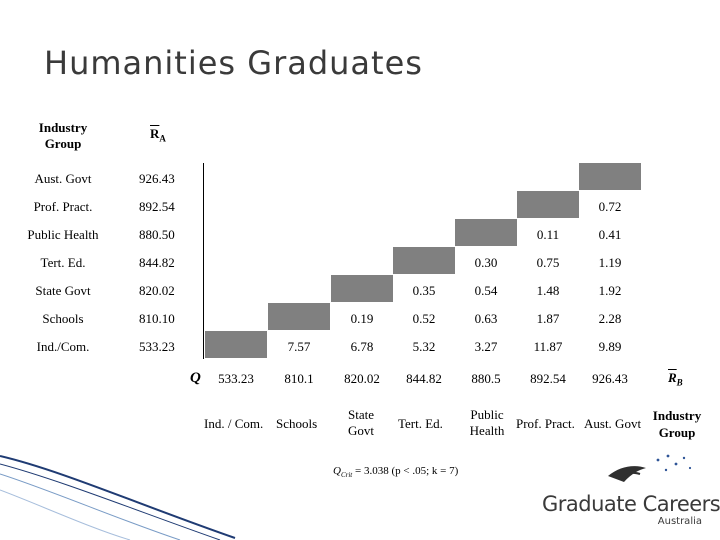  Describe the element at coordinates (63, 178) in the screenshot. I see `row-label: Aust. Govt` at that location.